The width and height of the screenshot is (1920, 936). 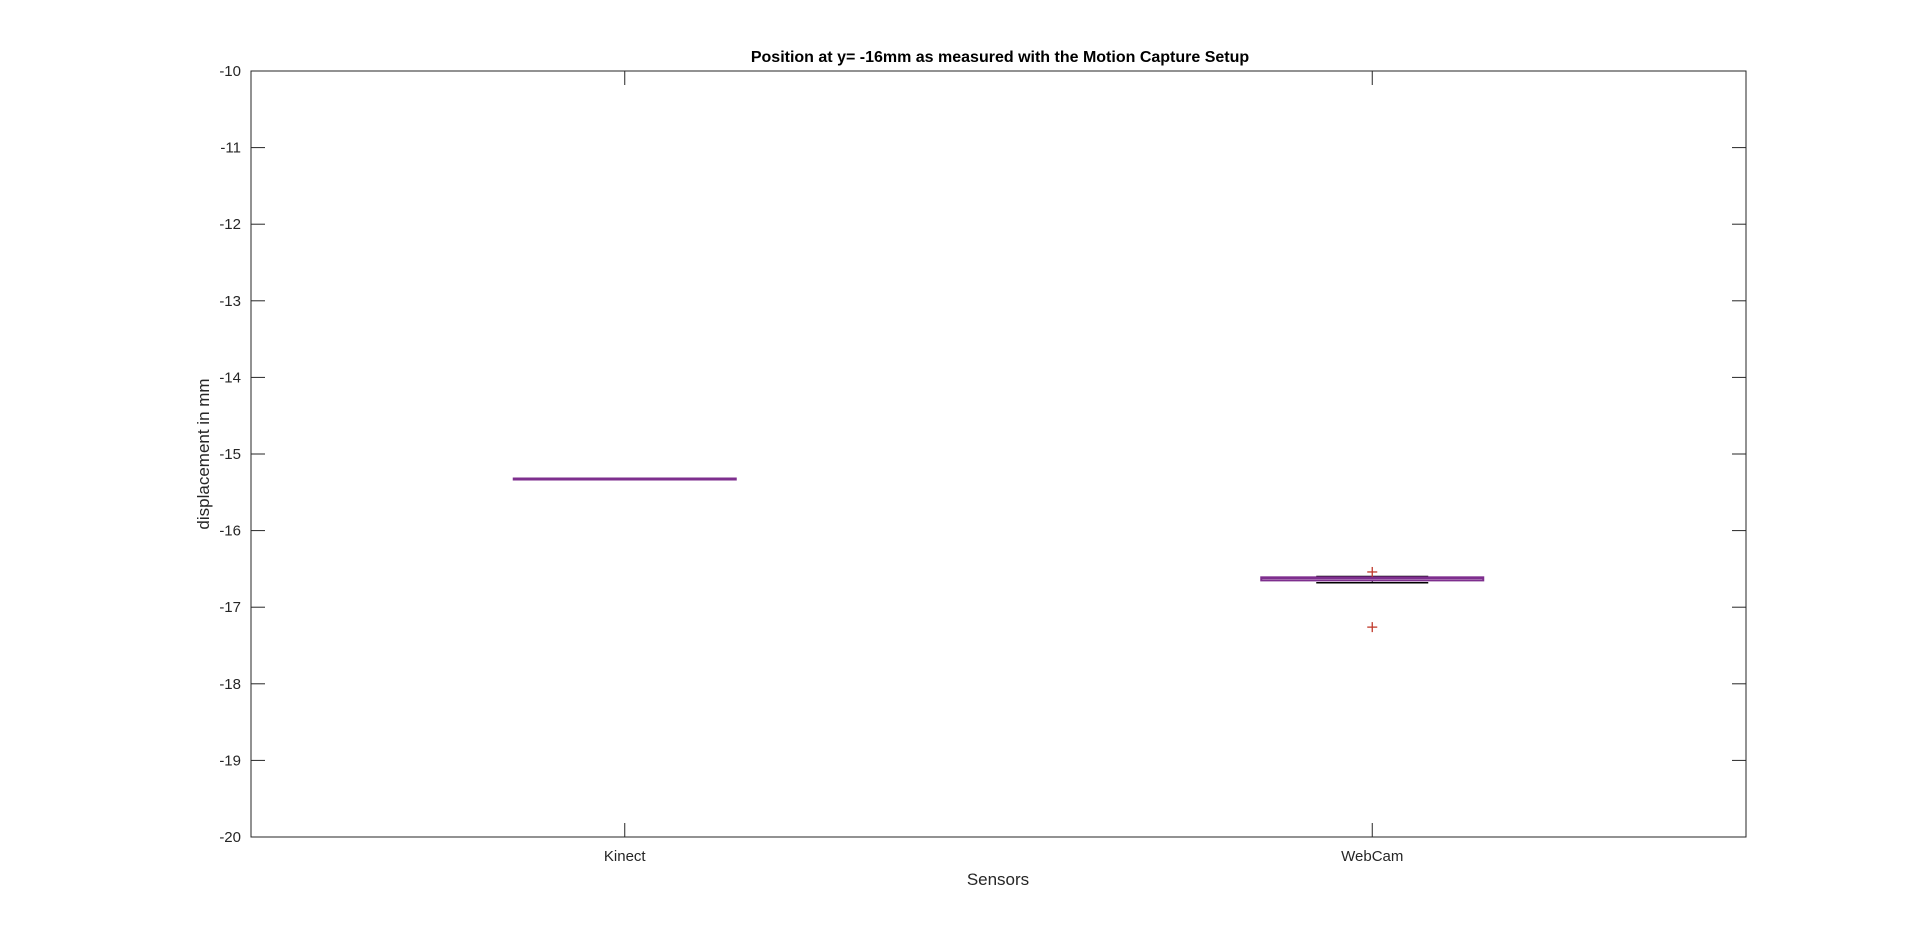 What do you see at coordinates (230, 607) in the screenshot?
I see `y-tick-label: -17` at bounding box center [230, 607].